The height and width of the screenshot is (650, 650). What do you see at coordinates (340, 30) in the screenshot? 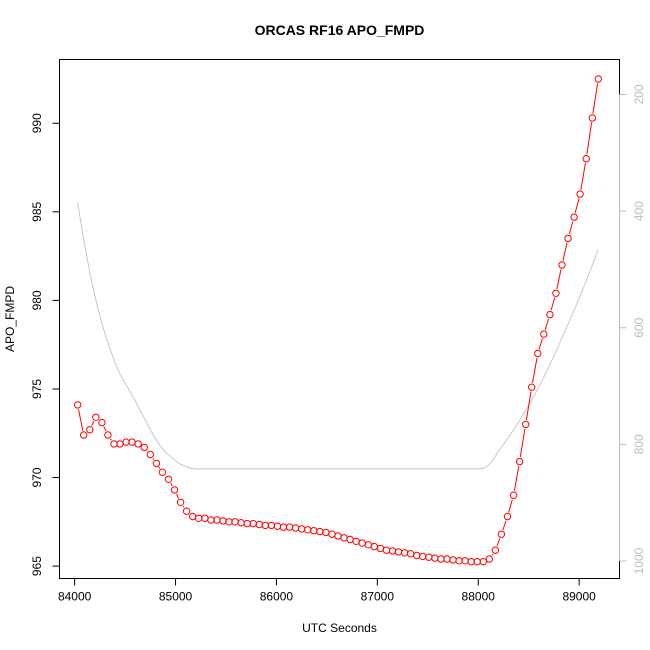
I see `chart-title: ORCAS RF16 APO_FMPD` at bounding box center [340, 30].